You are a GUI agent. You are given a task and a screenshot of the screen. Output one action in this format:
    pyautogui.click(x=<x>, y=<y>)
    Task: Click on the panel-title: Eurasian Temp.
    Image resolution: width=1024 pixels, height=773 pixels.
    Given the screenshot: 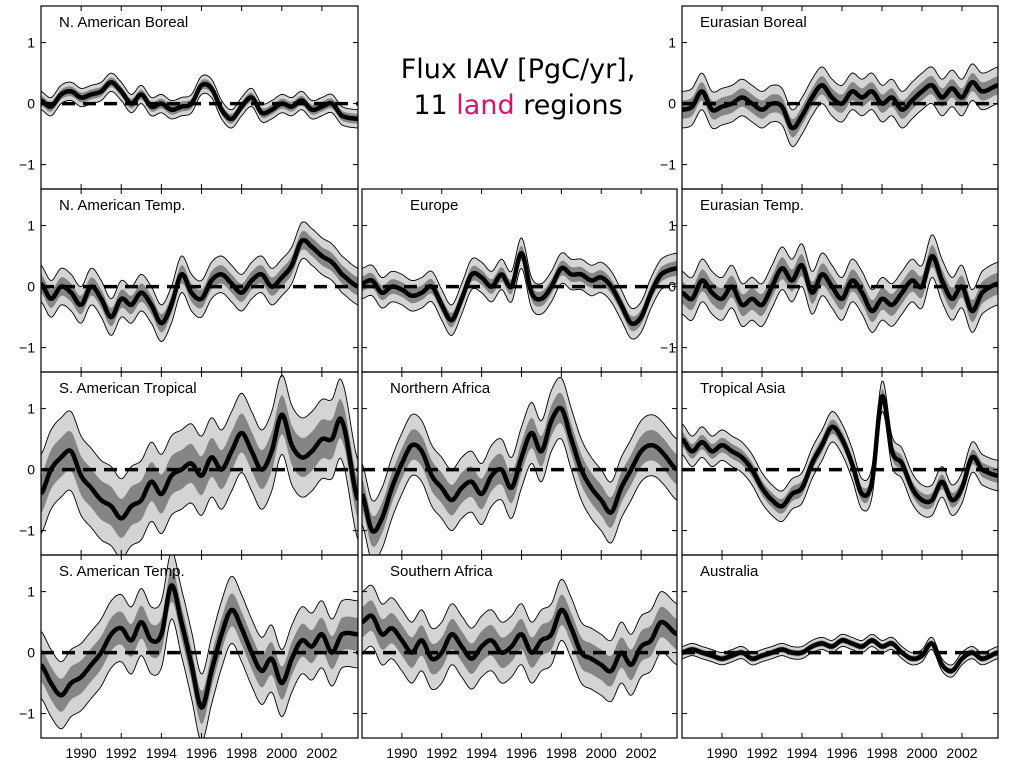 What is the action you would take?
    pyautogui.click(x=752, y=205)
    